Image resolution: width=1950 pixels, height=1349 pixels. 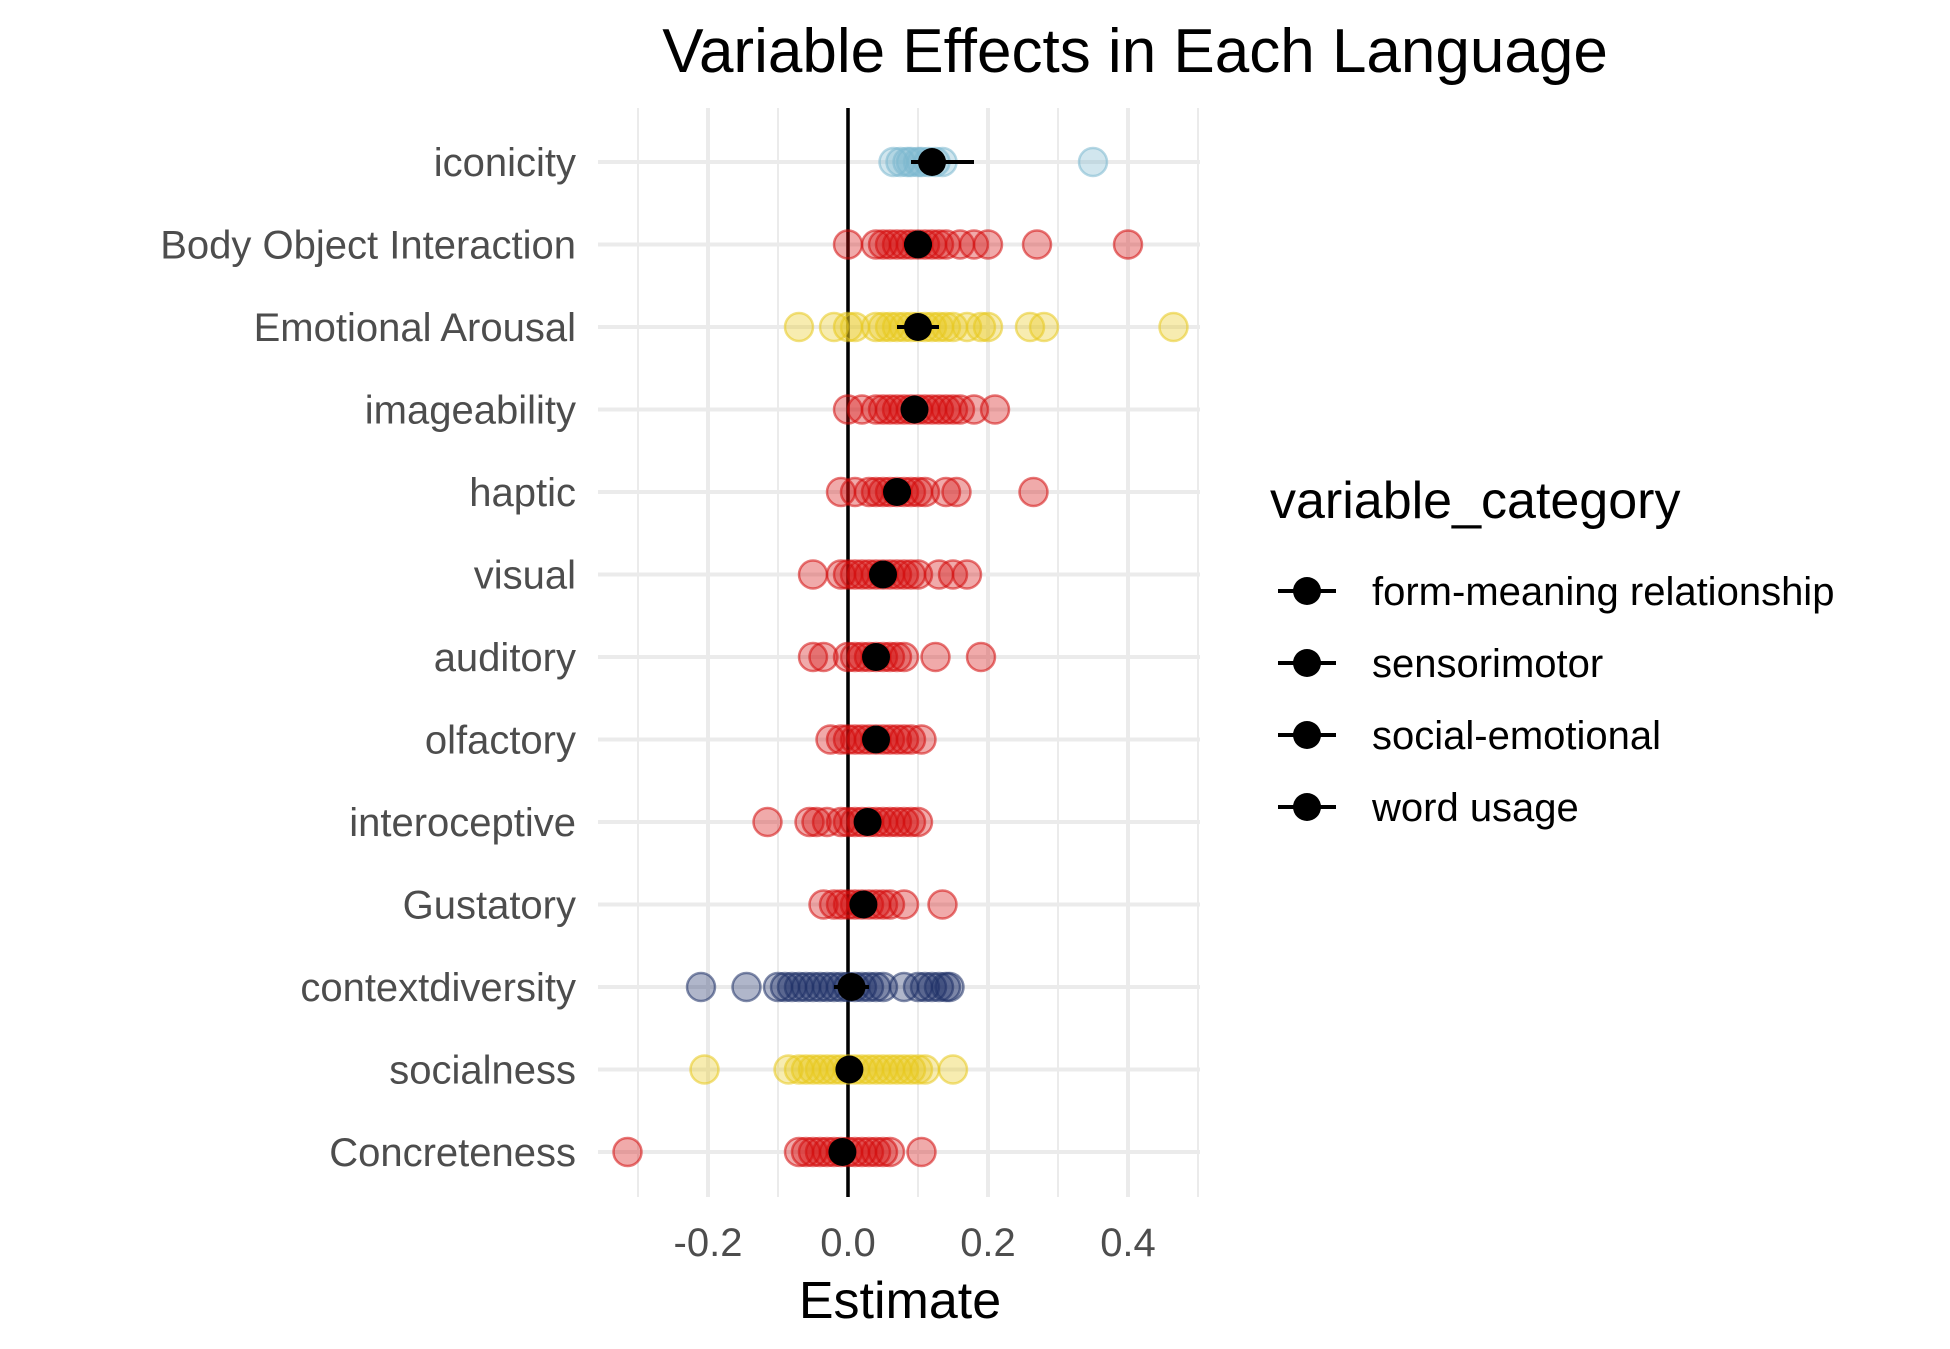 What do you see at coordinates (500, 741) in the screenshot?
I see `y-tick-label: olfactory` at bounding box center [500, 741].